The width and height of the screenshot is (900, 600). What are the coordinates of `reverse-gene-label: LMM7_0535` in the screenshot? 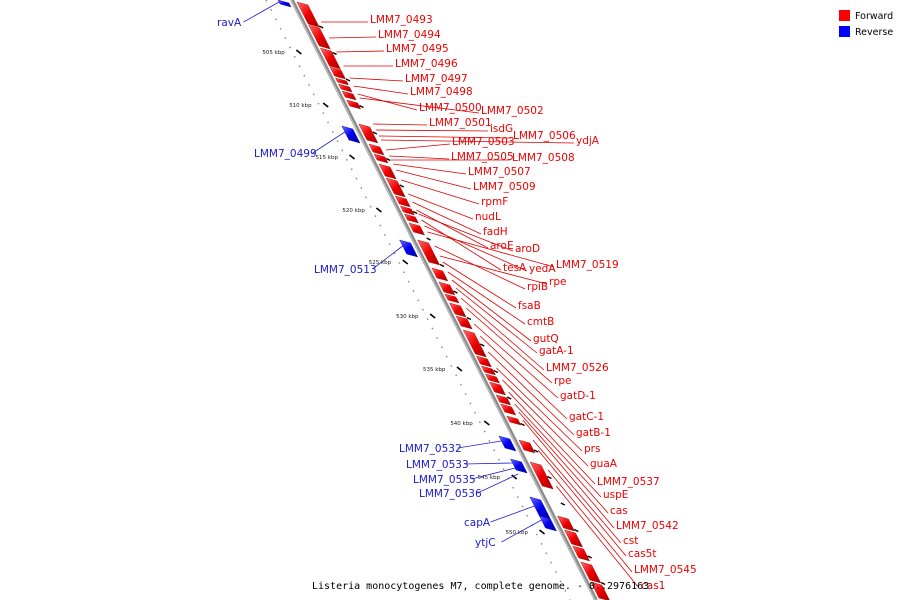 It's located at (444, 480).